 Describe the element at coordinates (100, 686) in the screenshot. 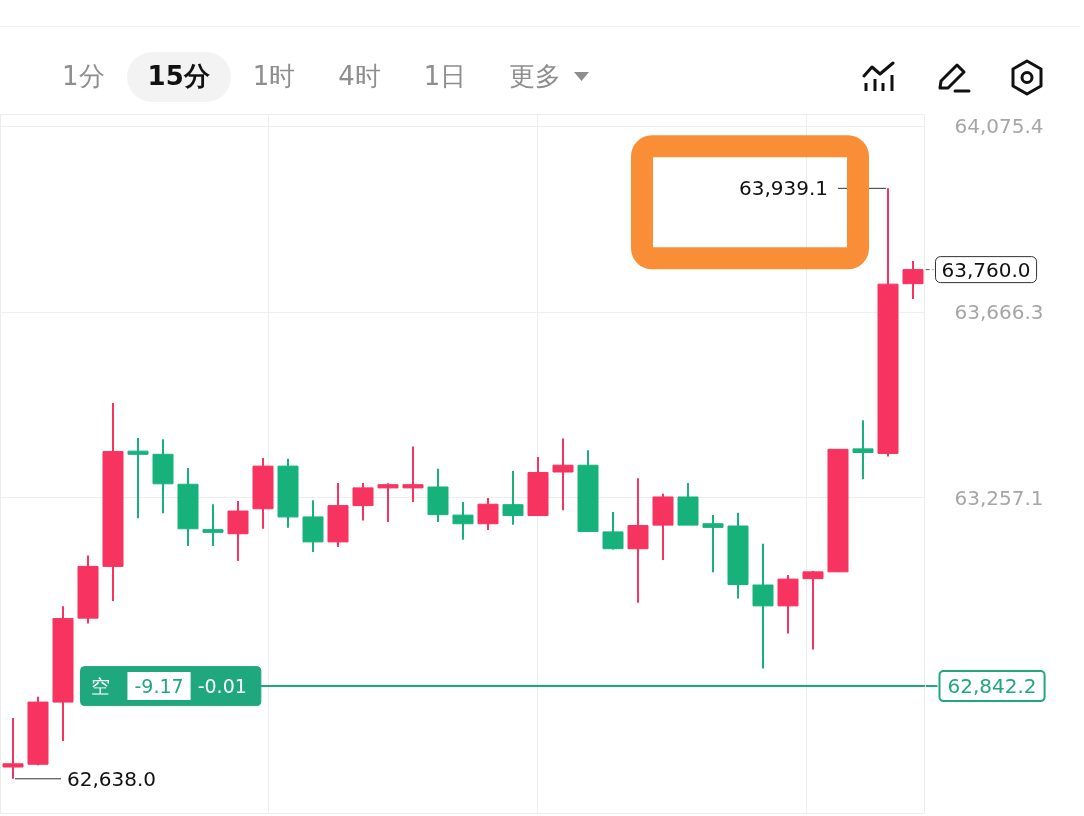

I see `annotation: 空` at that location.